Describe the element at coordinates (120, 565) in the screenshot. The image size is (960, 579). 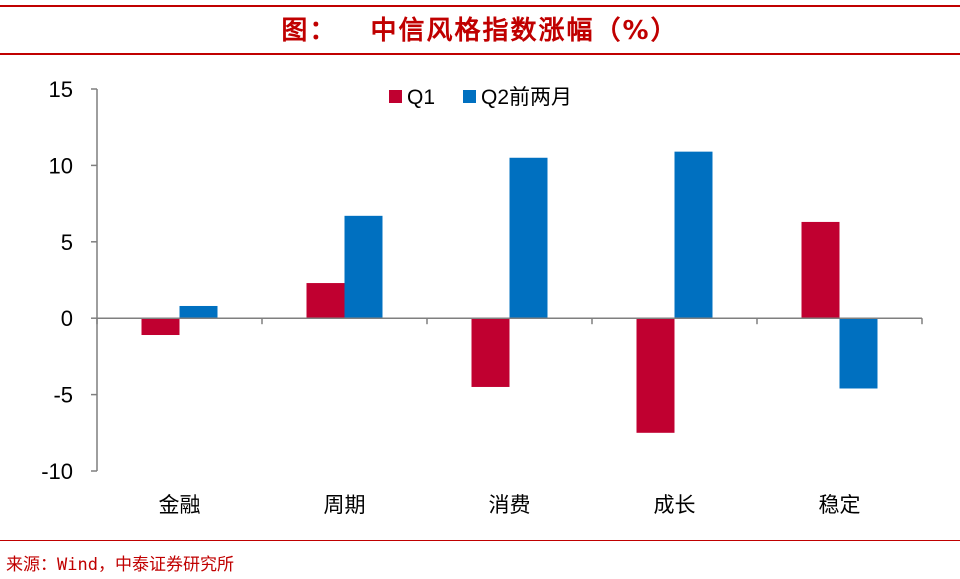
I see `source-note: 来源：Wind，中泰证券研究所` at that location.